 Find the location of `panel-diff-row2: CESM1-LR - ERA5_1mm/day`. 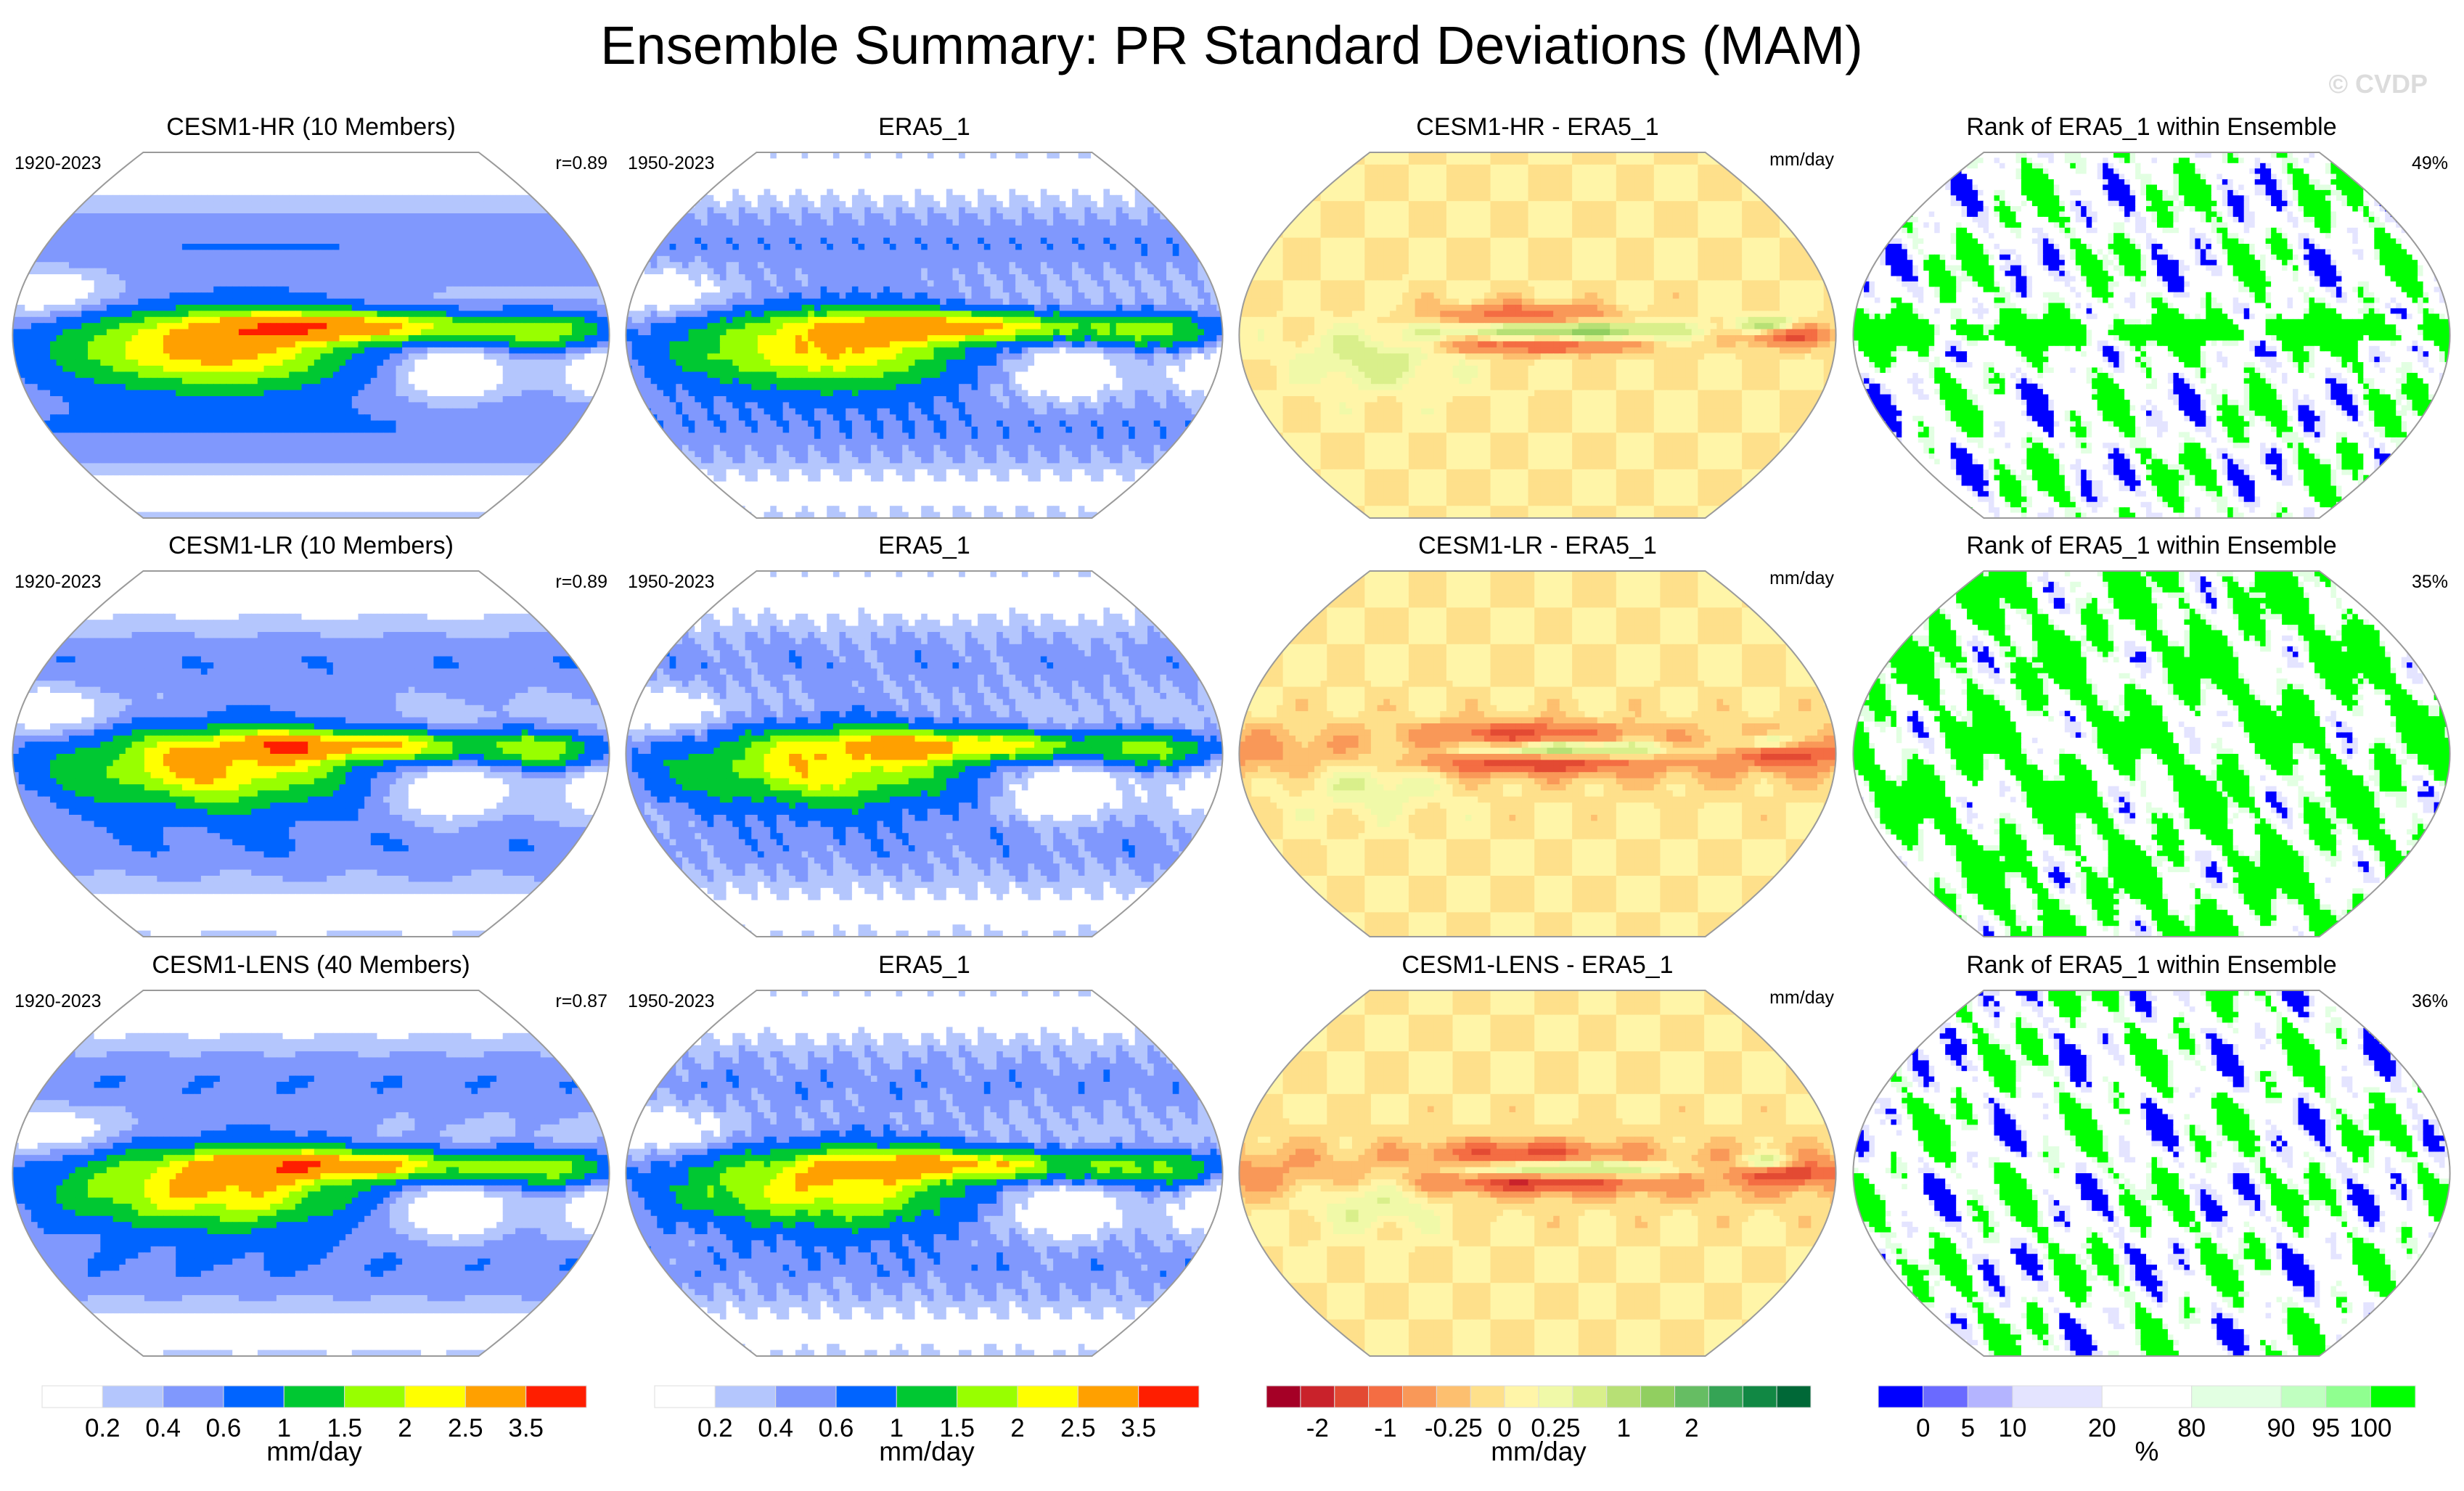

panel-diff-row2: CESM1-LR - ERA5_1mm/day is located at coordinates (1538, 734).